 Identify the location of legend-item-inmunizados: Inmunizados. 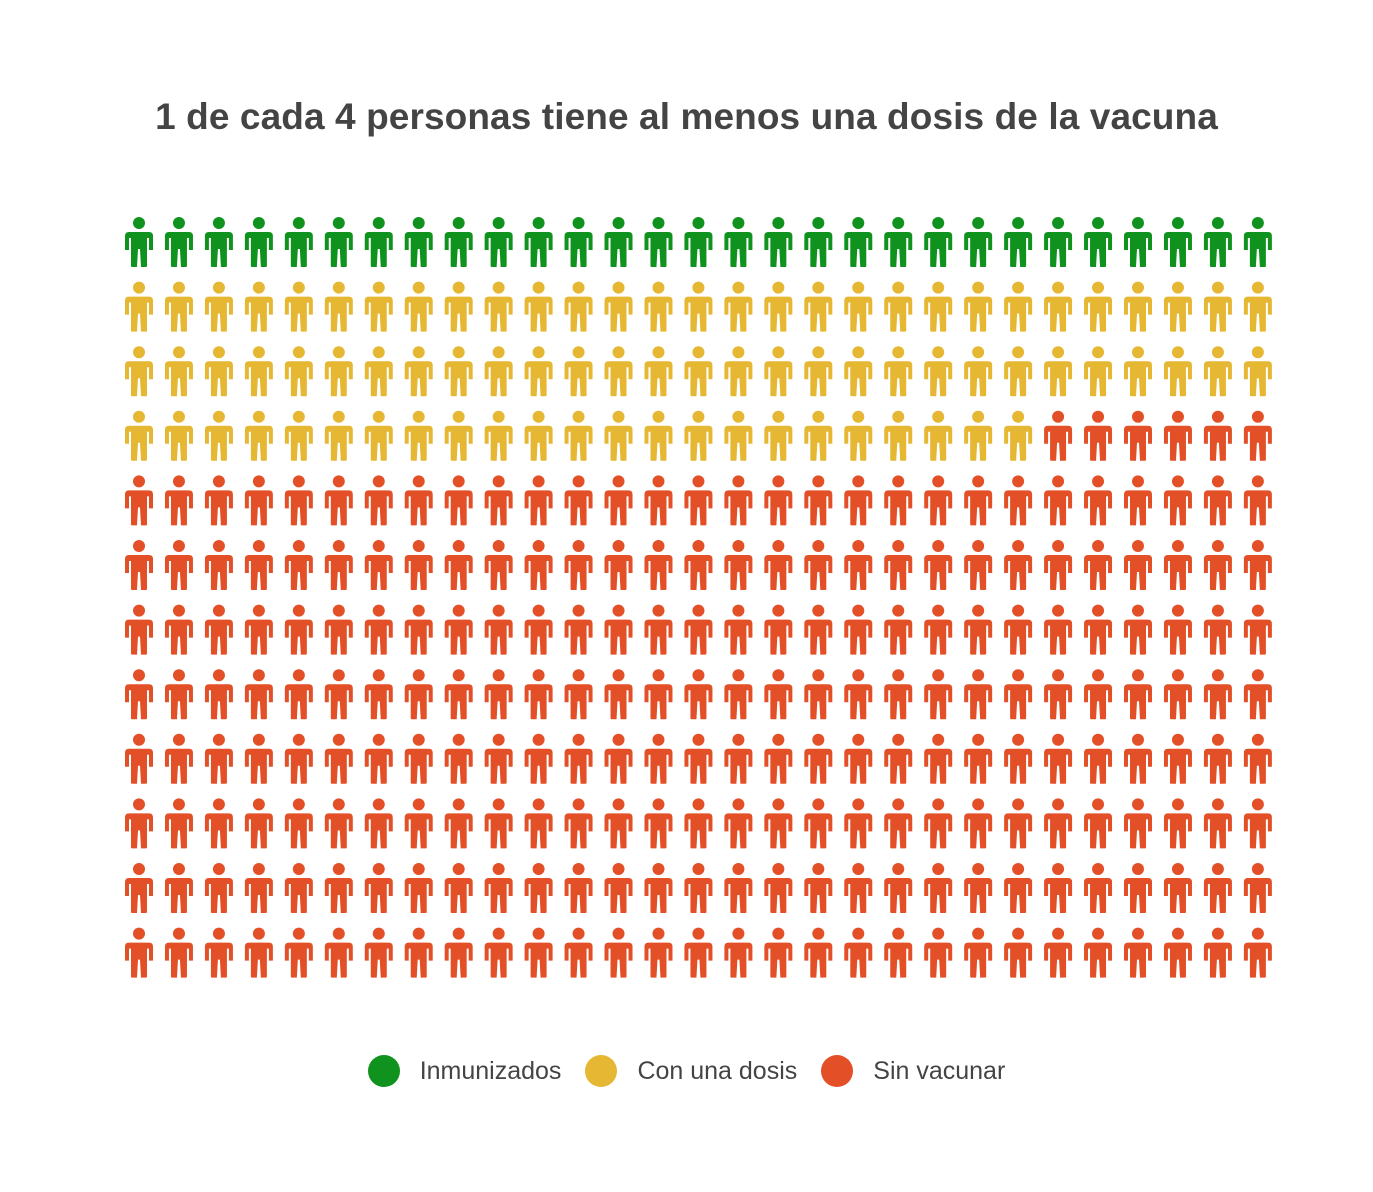
(464, 1071).